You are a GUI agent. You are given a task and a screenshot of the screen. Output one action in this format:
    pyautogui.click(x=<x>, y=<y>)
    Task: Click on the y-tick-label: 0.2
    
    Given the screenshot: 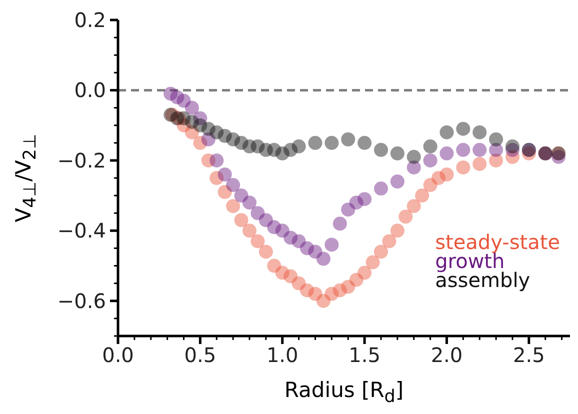 What is the action you would take?
    pyautogui.click(x=90, y=20)
    